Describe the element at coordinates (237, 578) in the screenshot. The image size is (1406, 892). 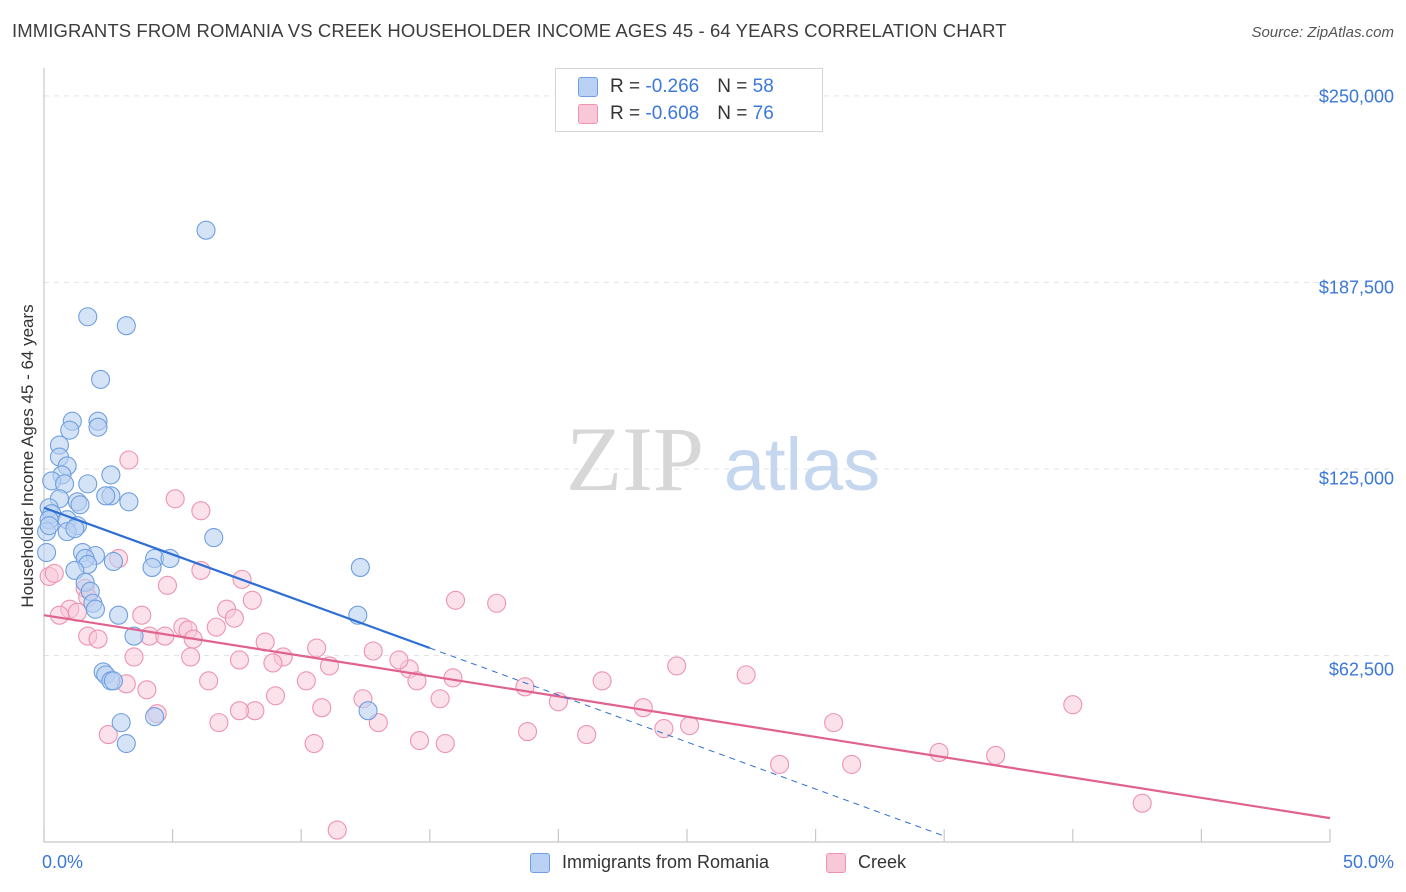
I see `romania-trend-line` at that location.